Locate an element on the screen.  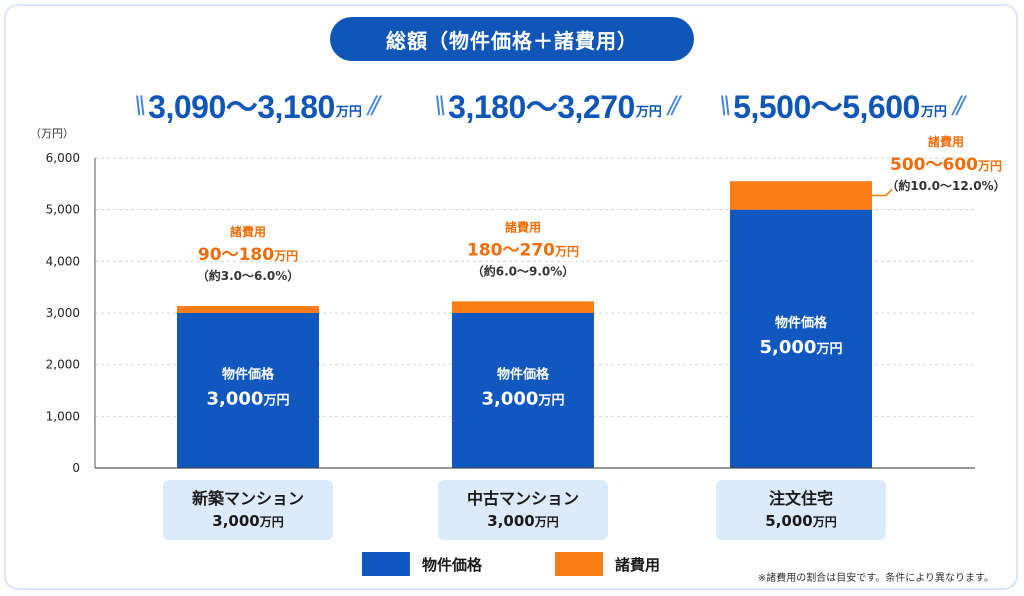
chart-title-text: 総額（物件価格＋諸費用） is located at coordinates (512, 40).